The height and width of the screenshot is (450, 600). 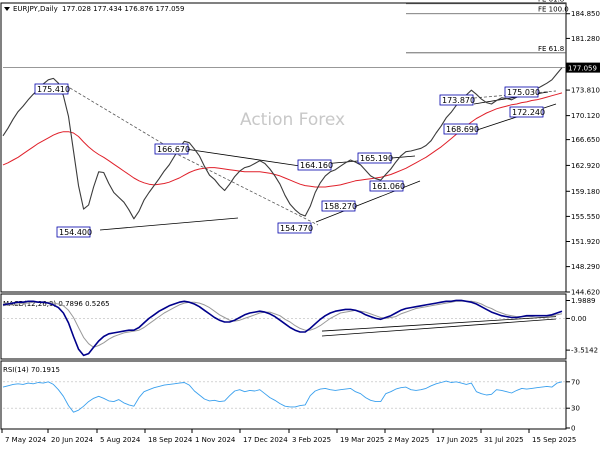 I want to click on macd-trendline, so click(x=439, y=324).